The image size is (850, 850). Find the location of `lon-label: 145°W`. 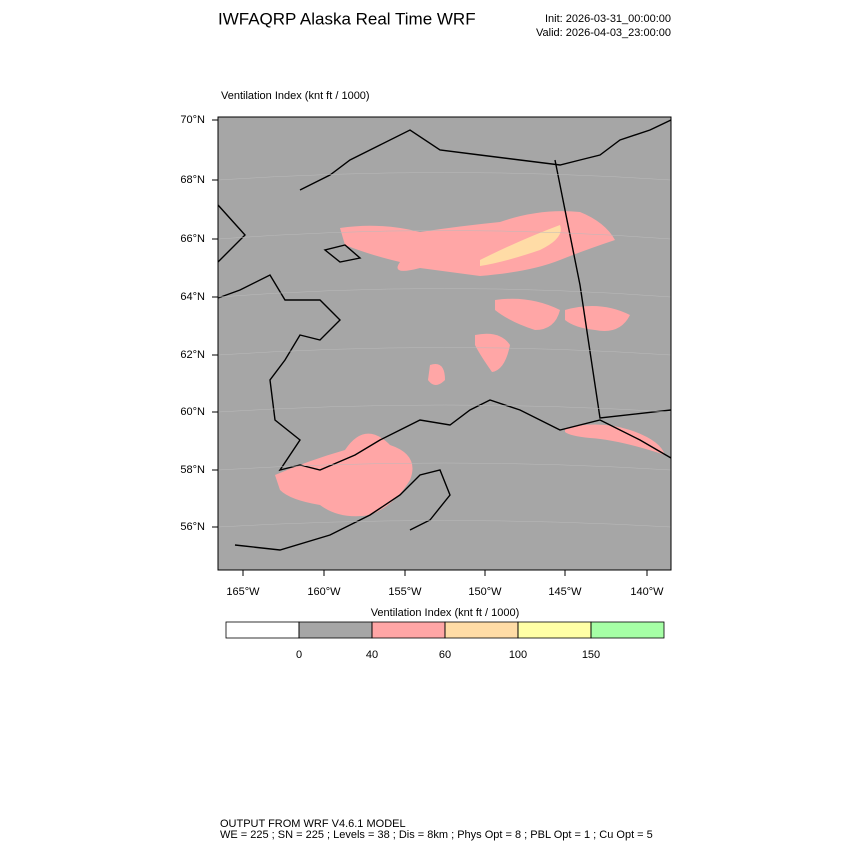

lon-label: 145°W is located at coordinates (565, 592).